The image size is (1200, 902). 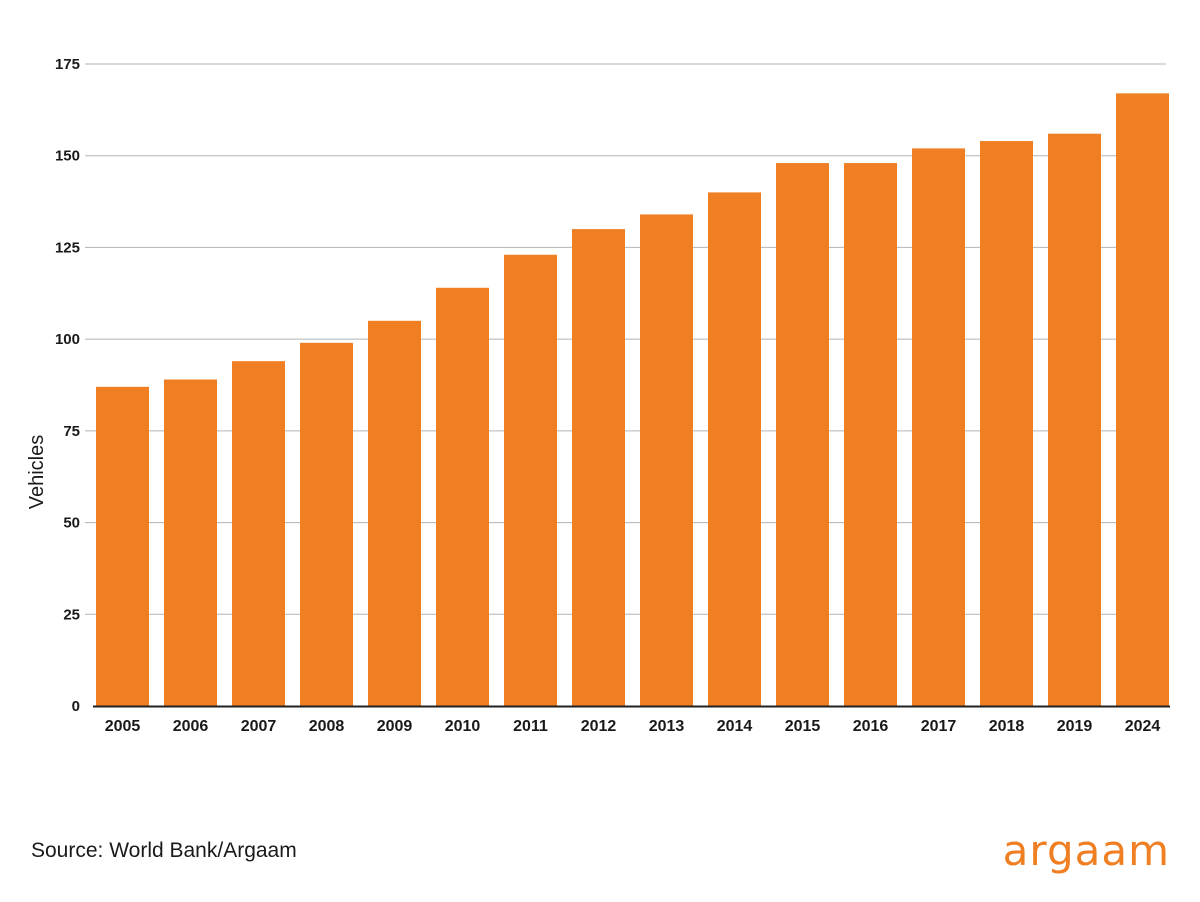 What do you see at coordinates (598, 468) in the screenshot?
I see `bar-2012` at bounding box center [598, 468].